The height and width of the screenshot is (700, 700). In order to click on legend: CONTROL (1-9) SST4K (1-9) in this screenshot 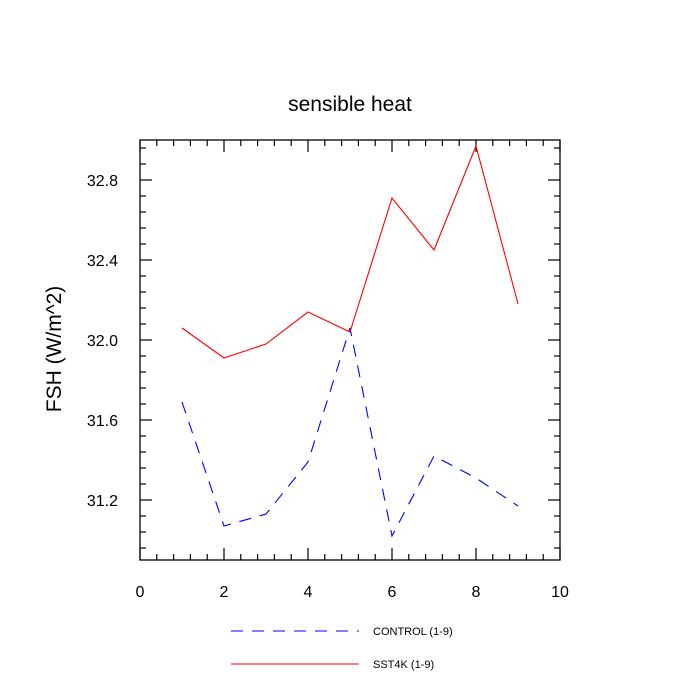, I will do `click(342, 648)`.